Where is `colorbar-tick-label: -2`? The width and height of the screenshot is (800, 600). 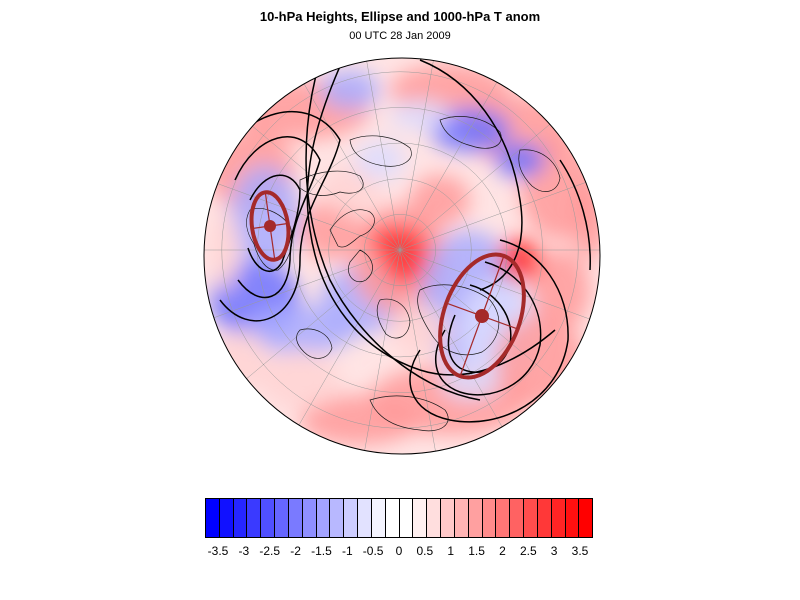
colorbar-tick-label: -2 is located at coordinates (295, 551).